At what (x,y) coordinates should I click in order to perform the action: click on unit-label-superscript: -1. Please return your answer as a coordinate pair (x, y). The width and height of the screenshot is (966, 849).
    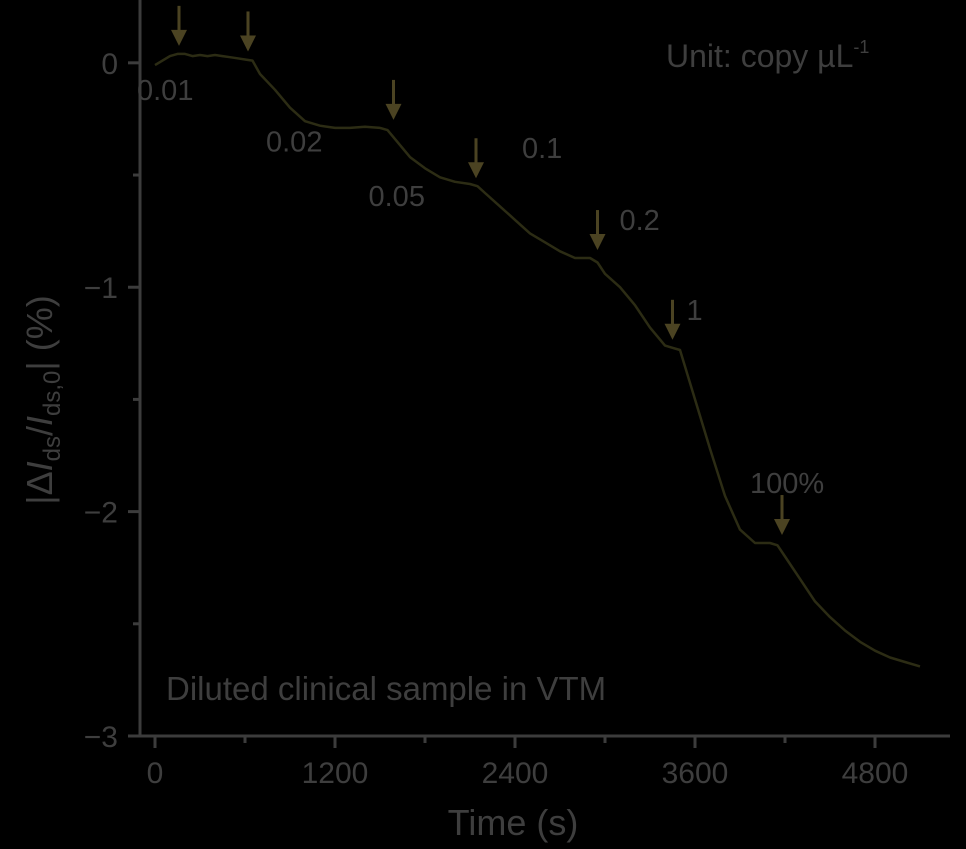
    Looking at the image, I should click on (861, 47).